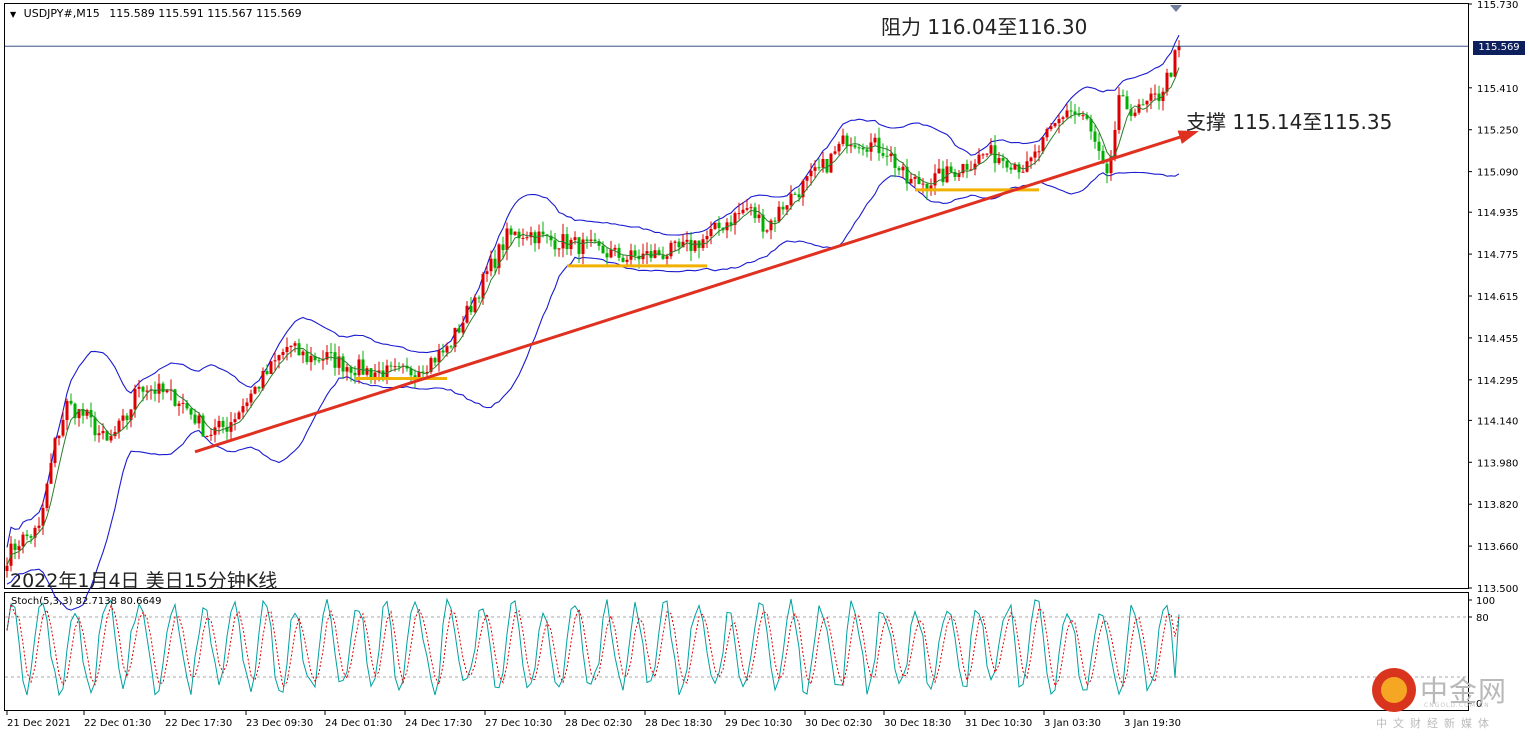 The width and height of the screenshot is (1530, 740). What do you see at coordinates (1497, 463) in the screenshot?
I see `y-tick-label: 113.980` at bounding box center [1497, 463].